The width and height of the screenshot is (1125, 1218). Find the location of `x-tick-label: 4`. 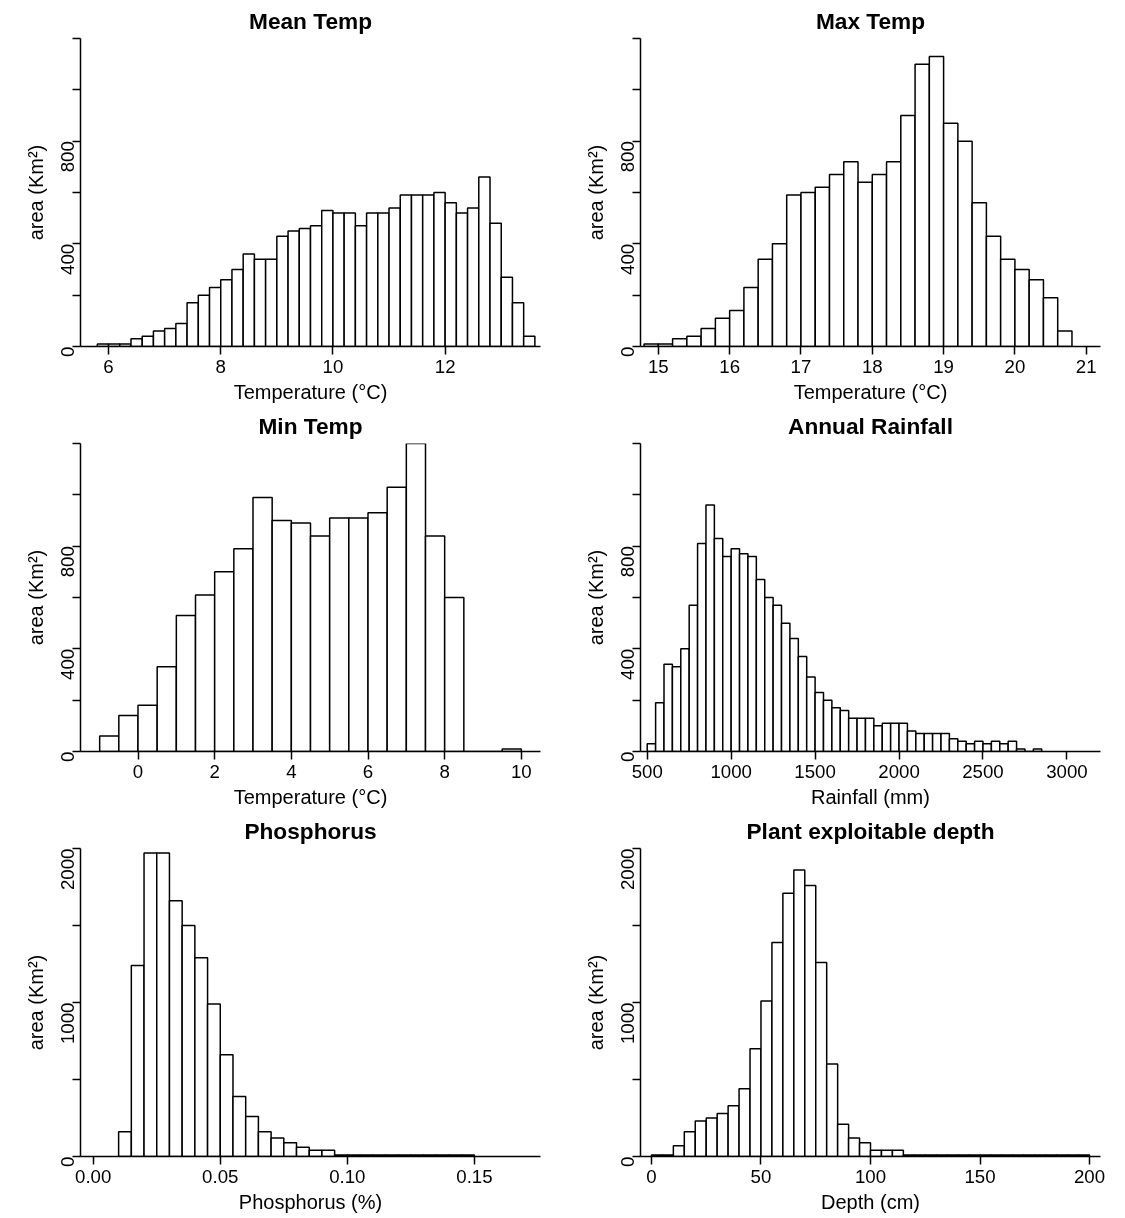

x-tick-label: 4 is located at coordinates (291, 771).